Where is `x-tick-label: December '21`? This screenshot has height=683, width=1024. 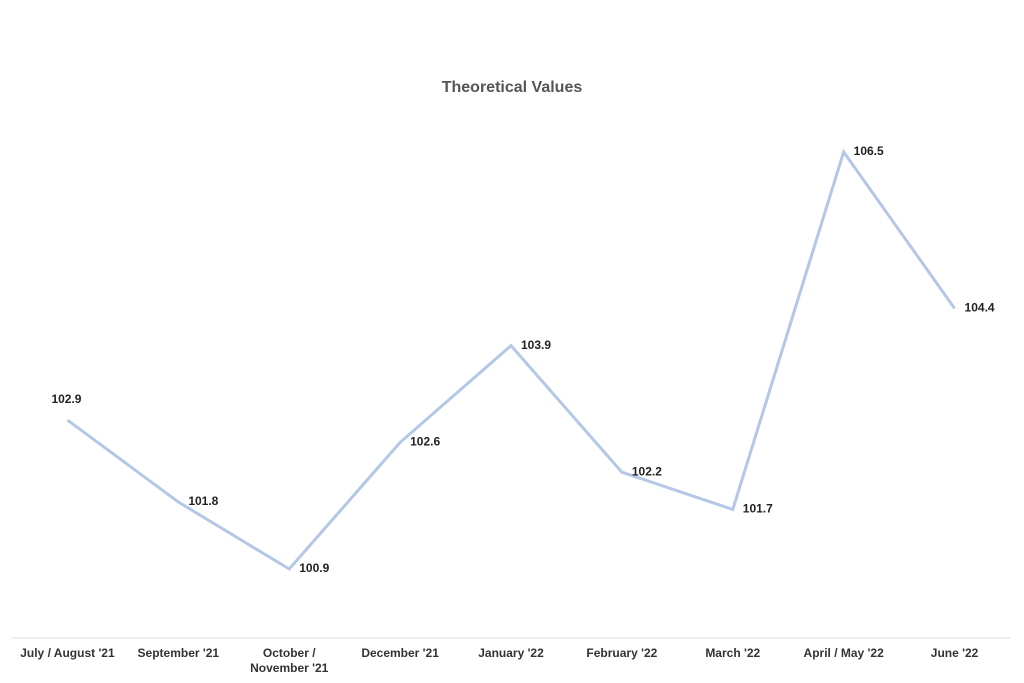
x-tick-label: December '21 is located at coordinates (400, 653).